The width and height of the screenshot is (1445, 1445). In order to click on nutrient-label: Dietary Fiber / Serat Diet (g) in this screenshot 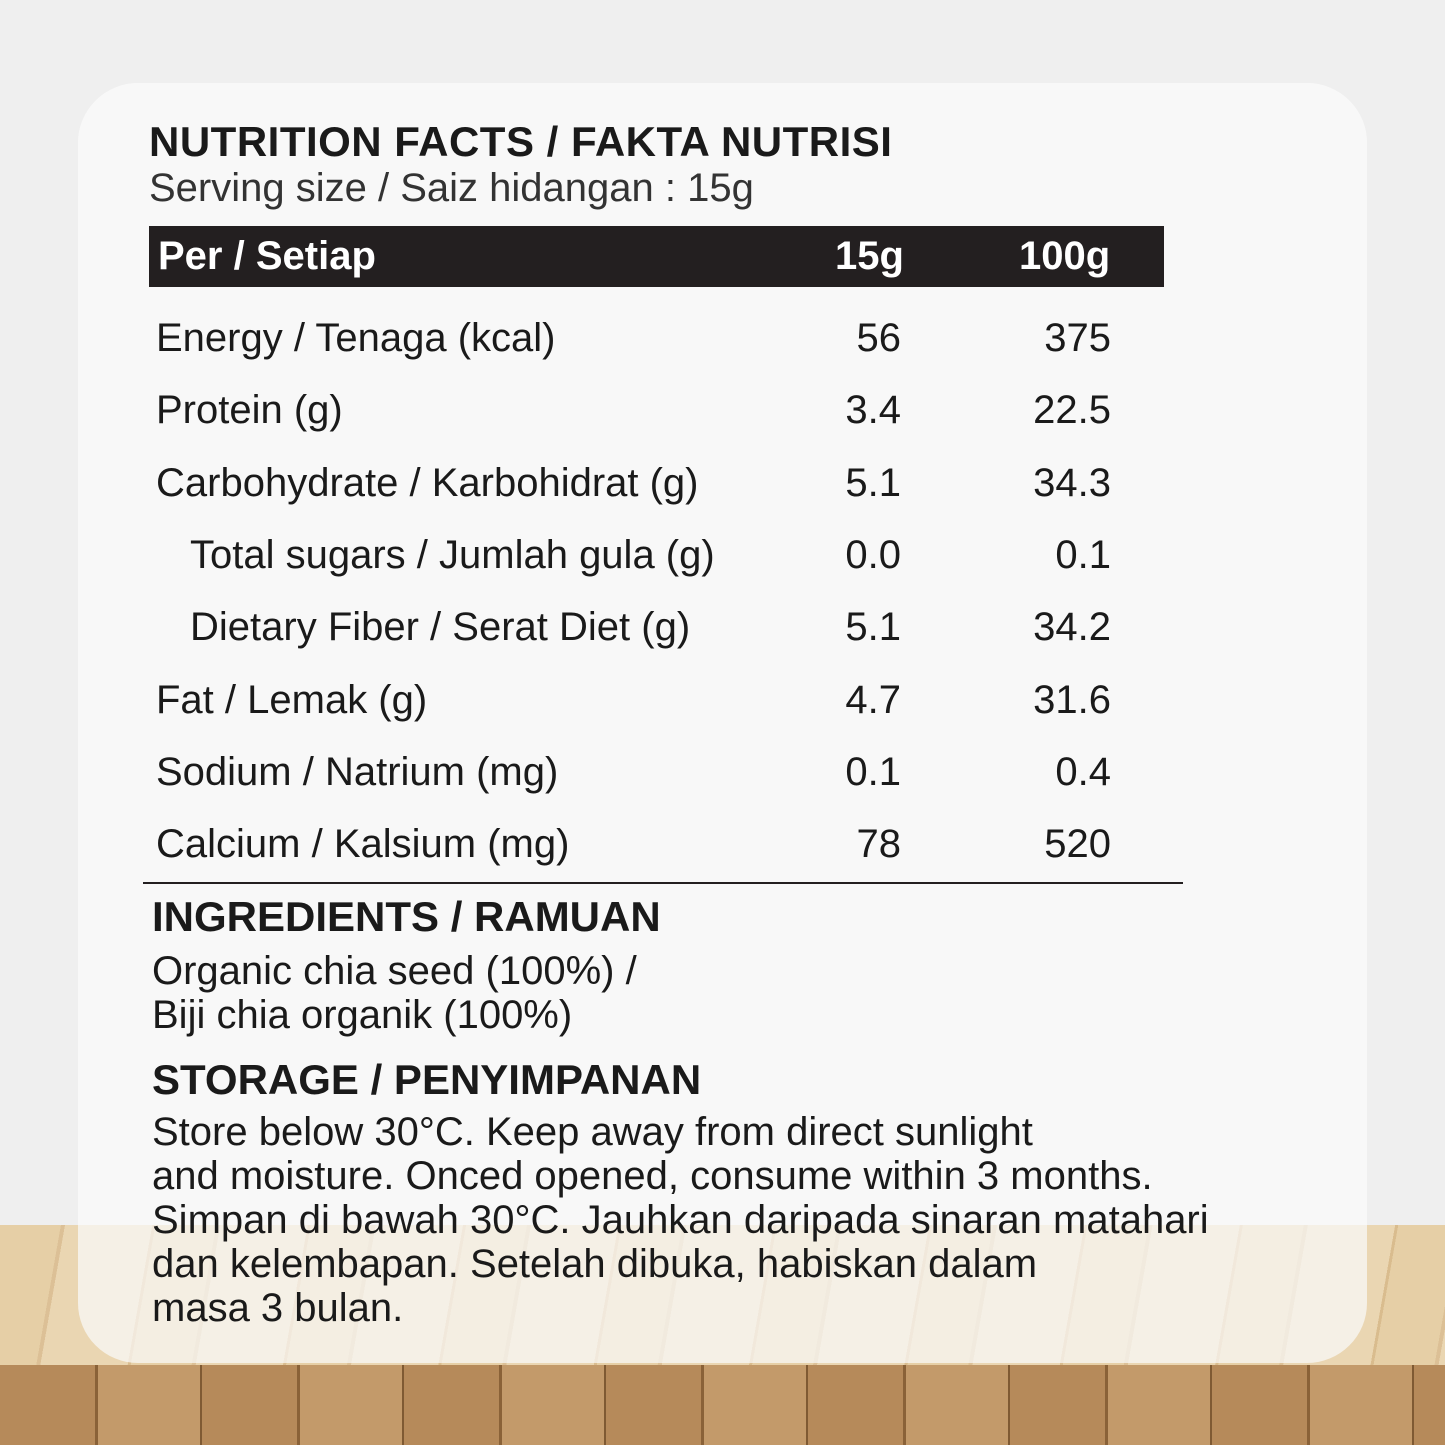, I will do `click(440, 627)`.